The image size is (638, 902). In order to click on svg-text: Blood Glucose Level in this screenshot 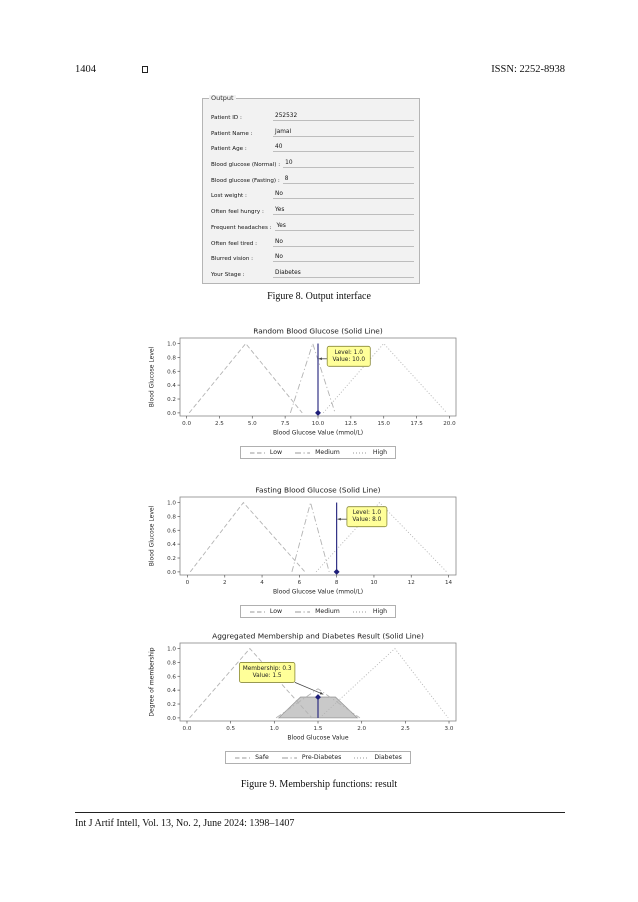, I will do `click(152, 535)`.